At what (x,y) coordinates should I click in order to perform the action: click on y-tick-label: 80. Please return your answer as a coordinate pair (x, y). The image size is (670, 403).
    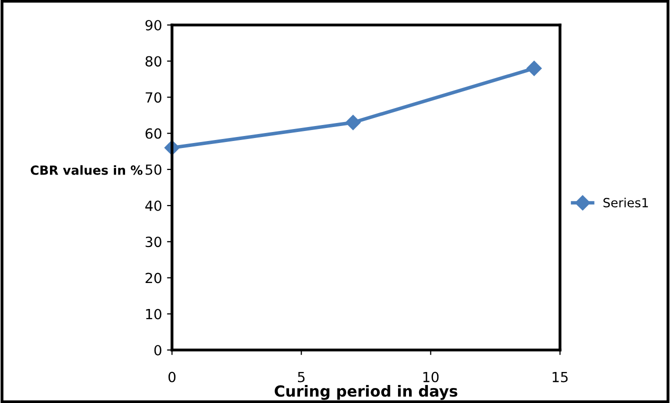
    Looking at the image, I should click on (154, 61).